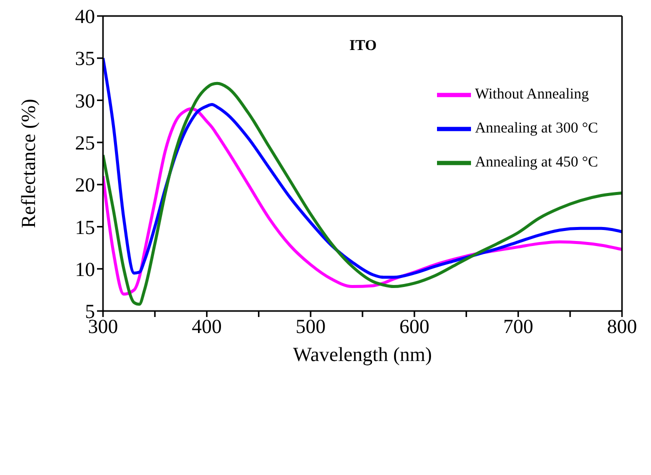  Describe the element at coordinates (536, 128) in the screenshot. I see `legend-label: Annealing at 300 °C` at that location.